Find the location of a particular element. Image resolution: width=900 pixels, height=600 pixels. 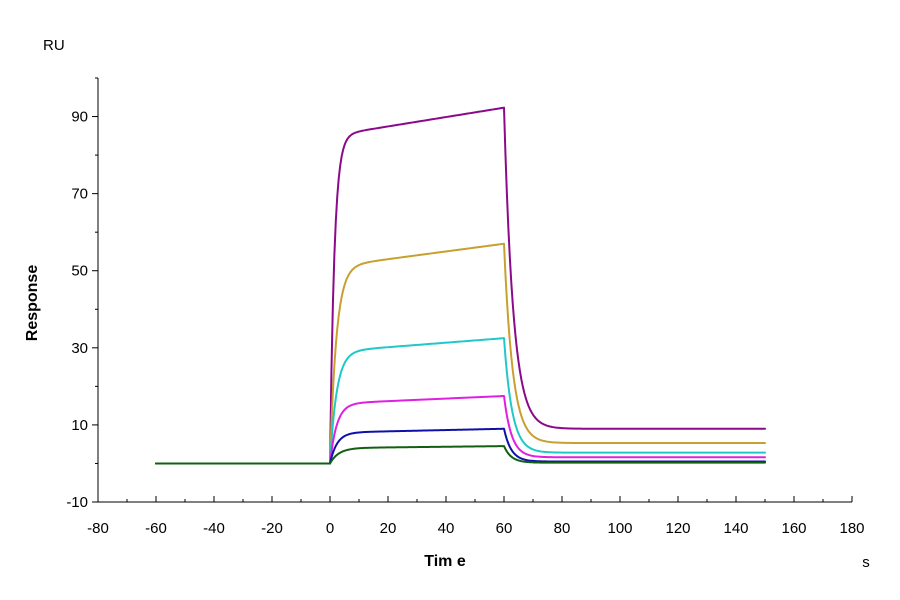

x-axis-title: Tim e is located at coordinates (445, 561).